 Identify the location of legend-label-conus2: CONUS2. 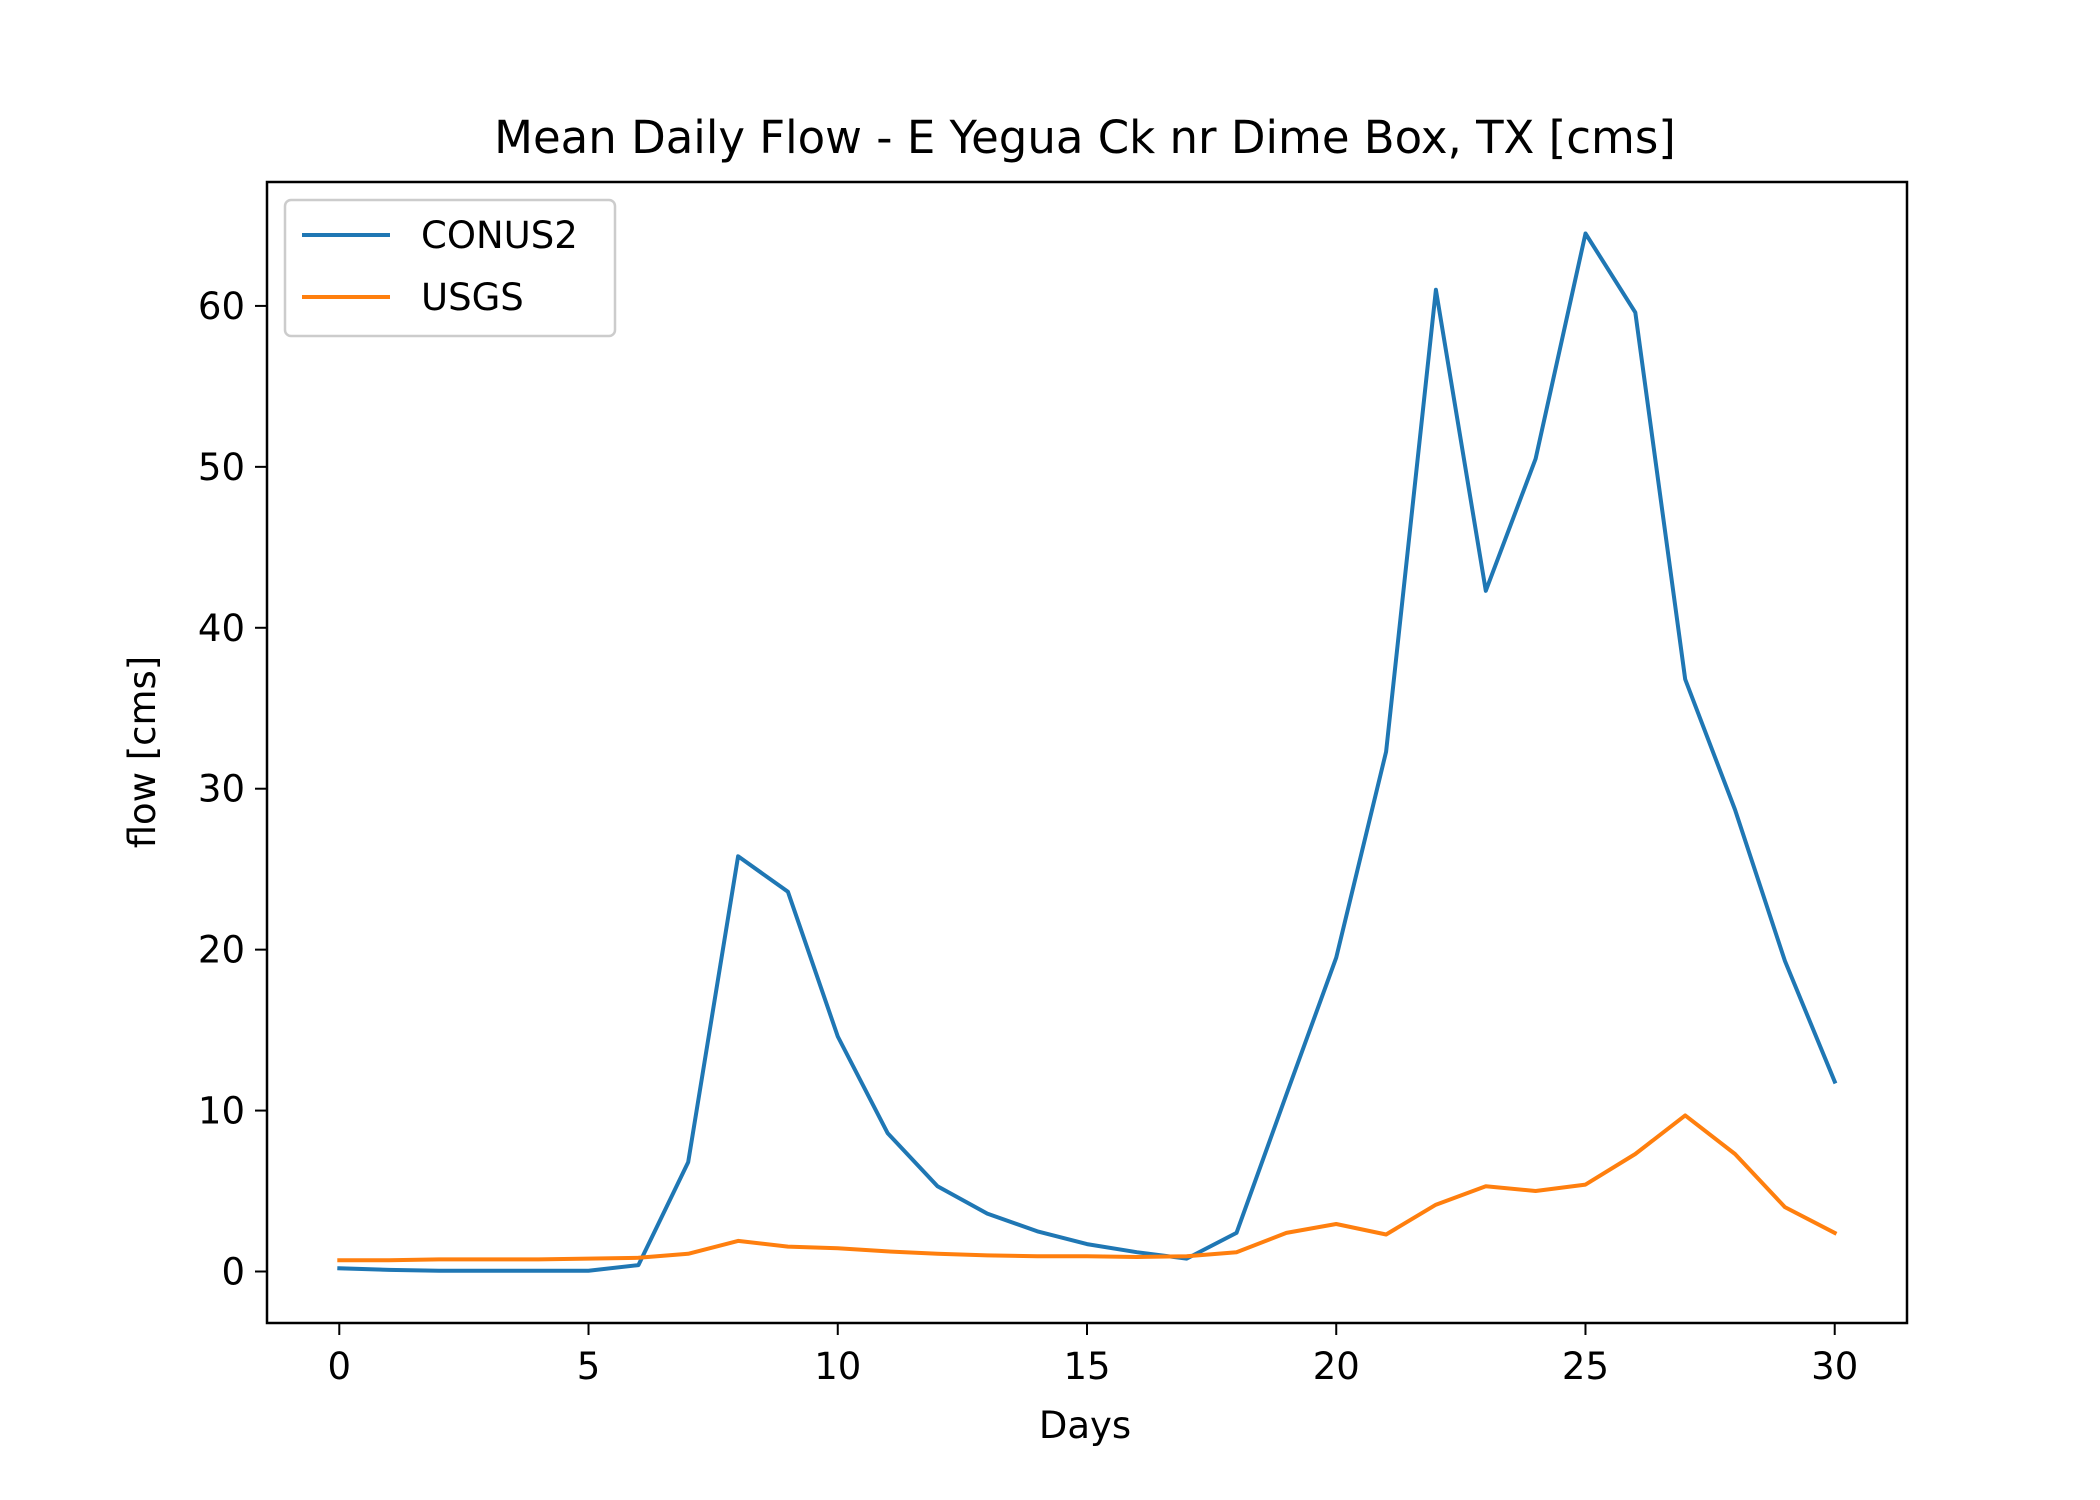
(499, 235).